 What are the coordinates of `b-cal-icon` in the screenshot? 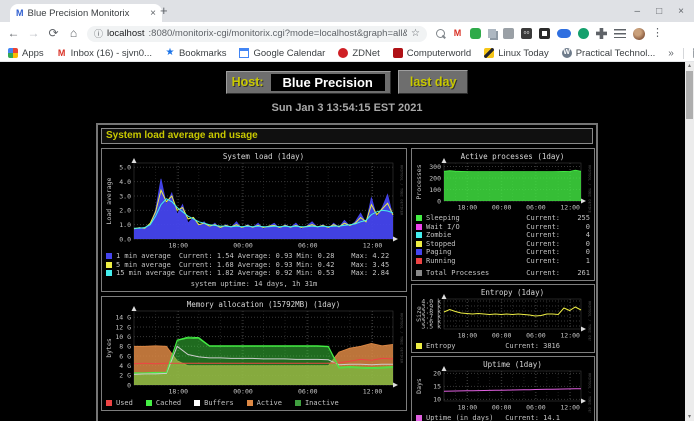 It's located at (244, 53).